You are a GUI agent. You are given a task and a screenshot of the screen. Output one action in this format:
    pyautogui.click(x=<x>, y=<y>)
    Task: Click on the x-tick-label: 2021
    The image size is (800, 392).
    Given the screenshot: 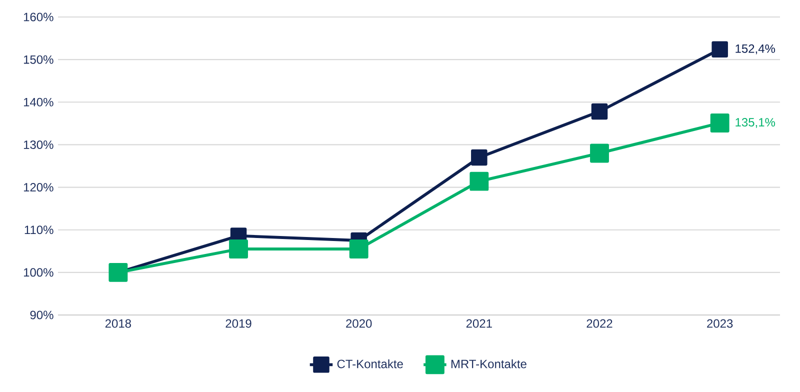 What is the action you would take?
    pyautogui.click(x=479, y=323)
    